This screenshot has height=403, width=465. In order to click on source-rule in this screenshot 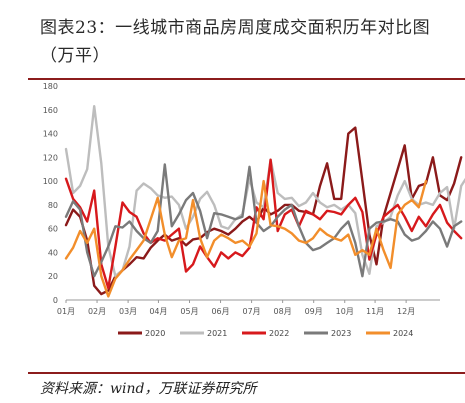, I will do `click(246, 373)`.